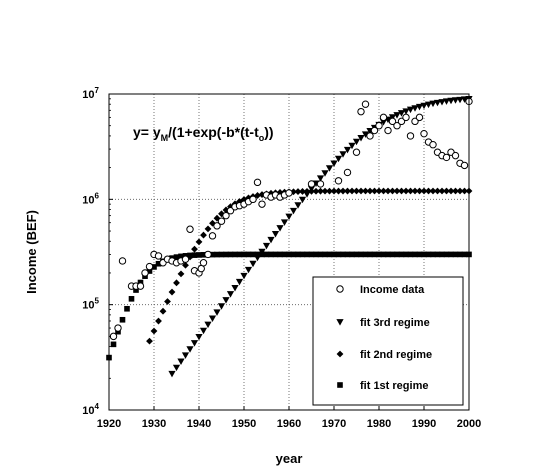 Image resolution: width=540 pixels, height=475 pixels. I want to click on formula-end: )), so click(268, 132).